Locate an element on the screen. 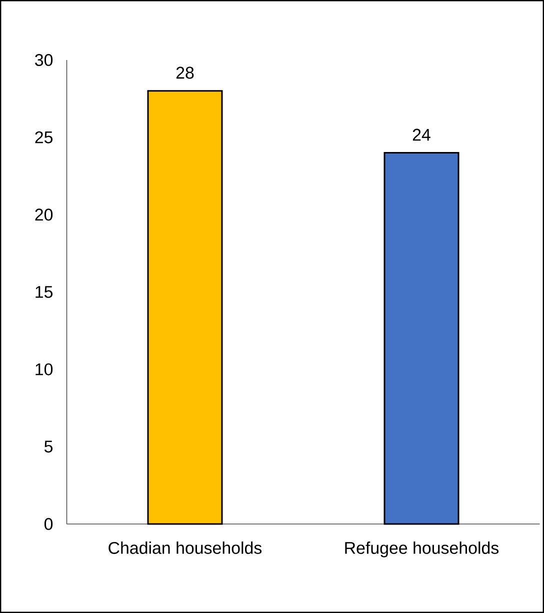  y-tick-label: 15 is located at coordinates (44, 292).